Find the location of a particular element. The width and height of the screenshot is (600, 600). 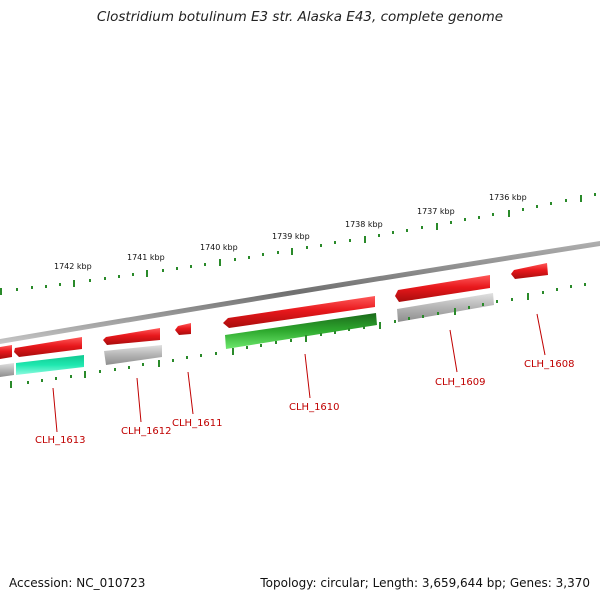

kbp-label-1737: 1737 kbp is located at coordinates (436, 211).